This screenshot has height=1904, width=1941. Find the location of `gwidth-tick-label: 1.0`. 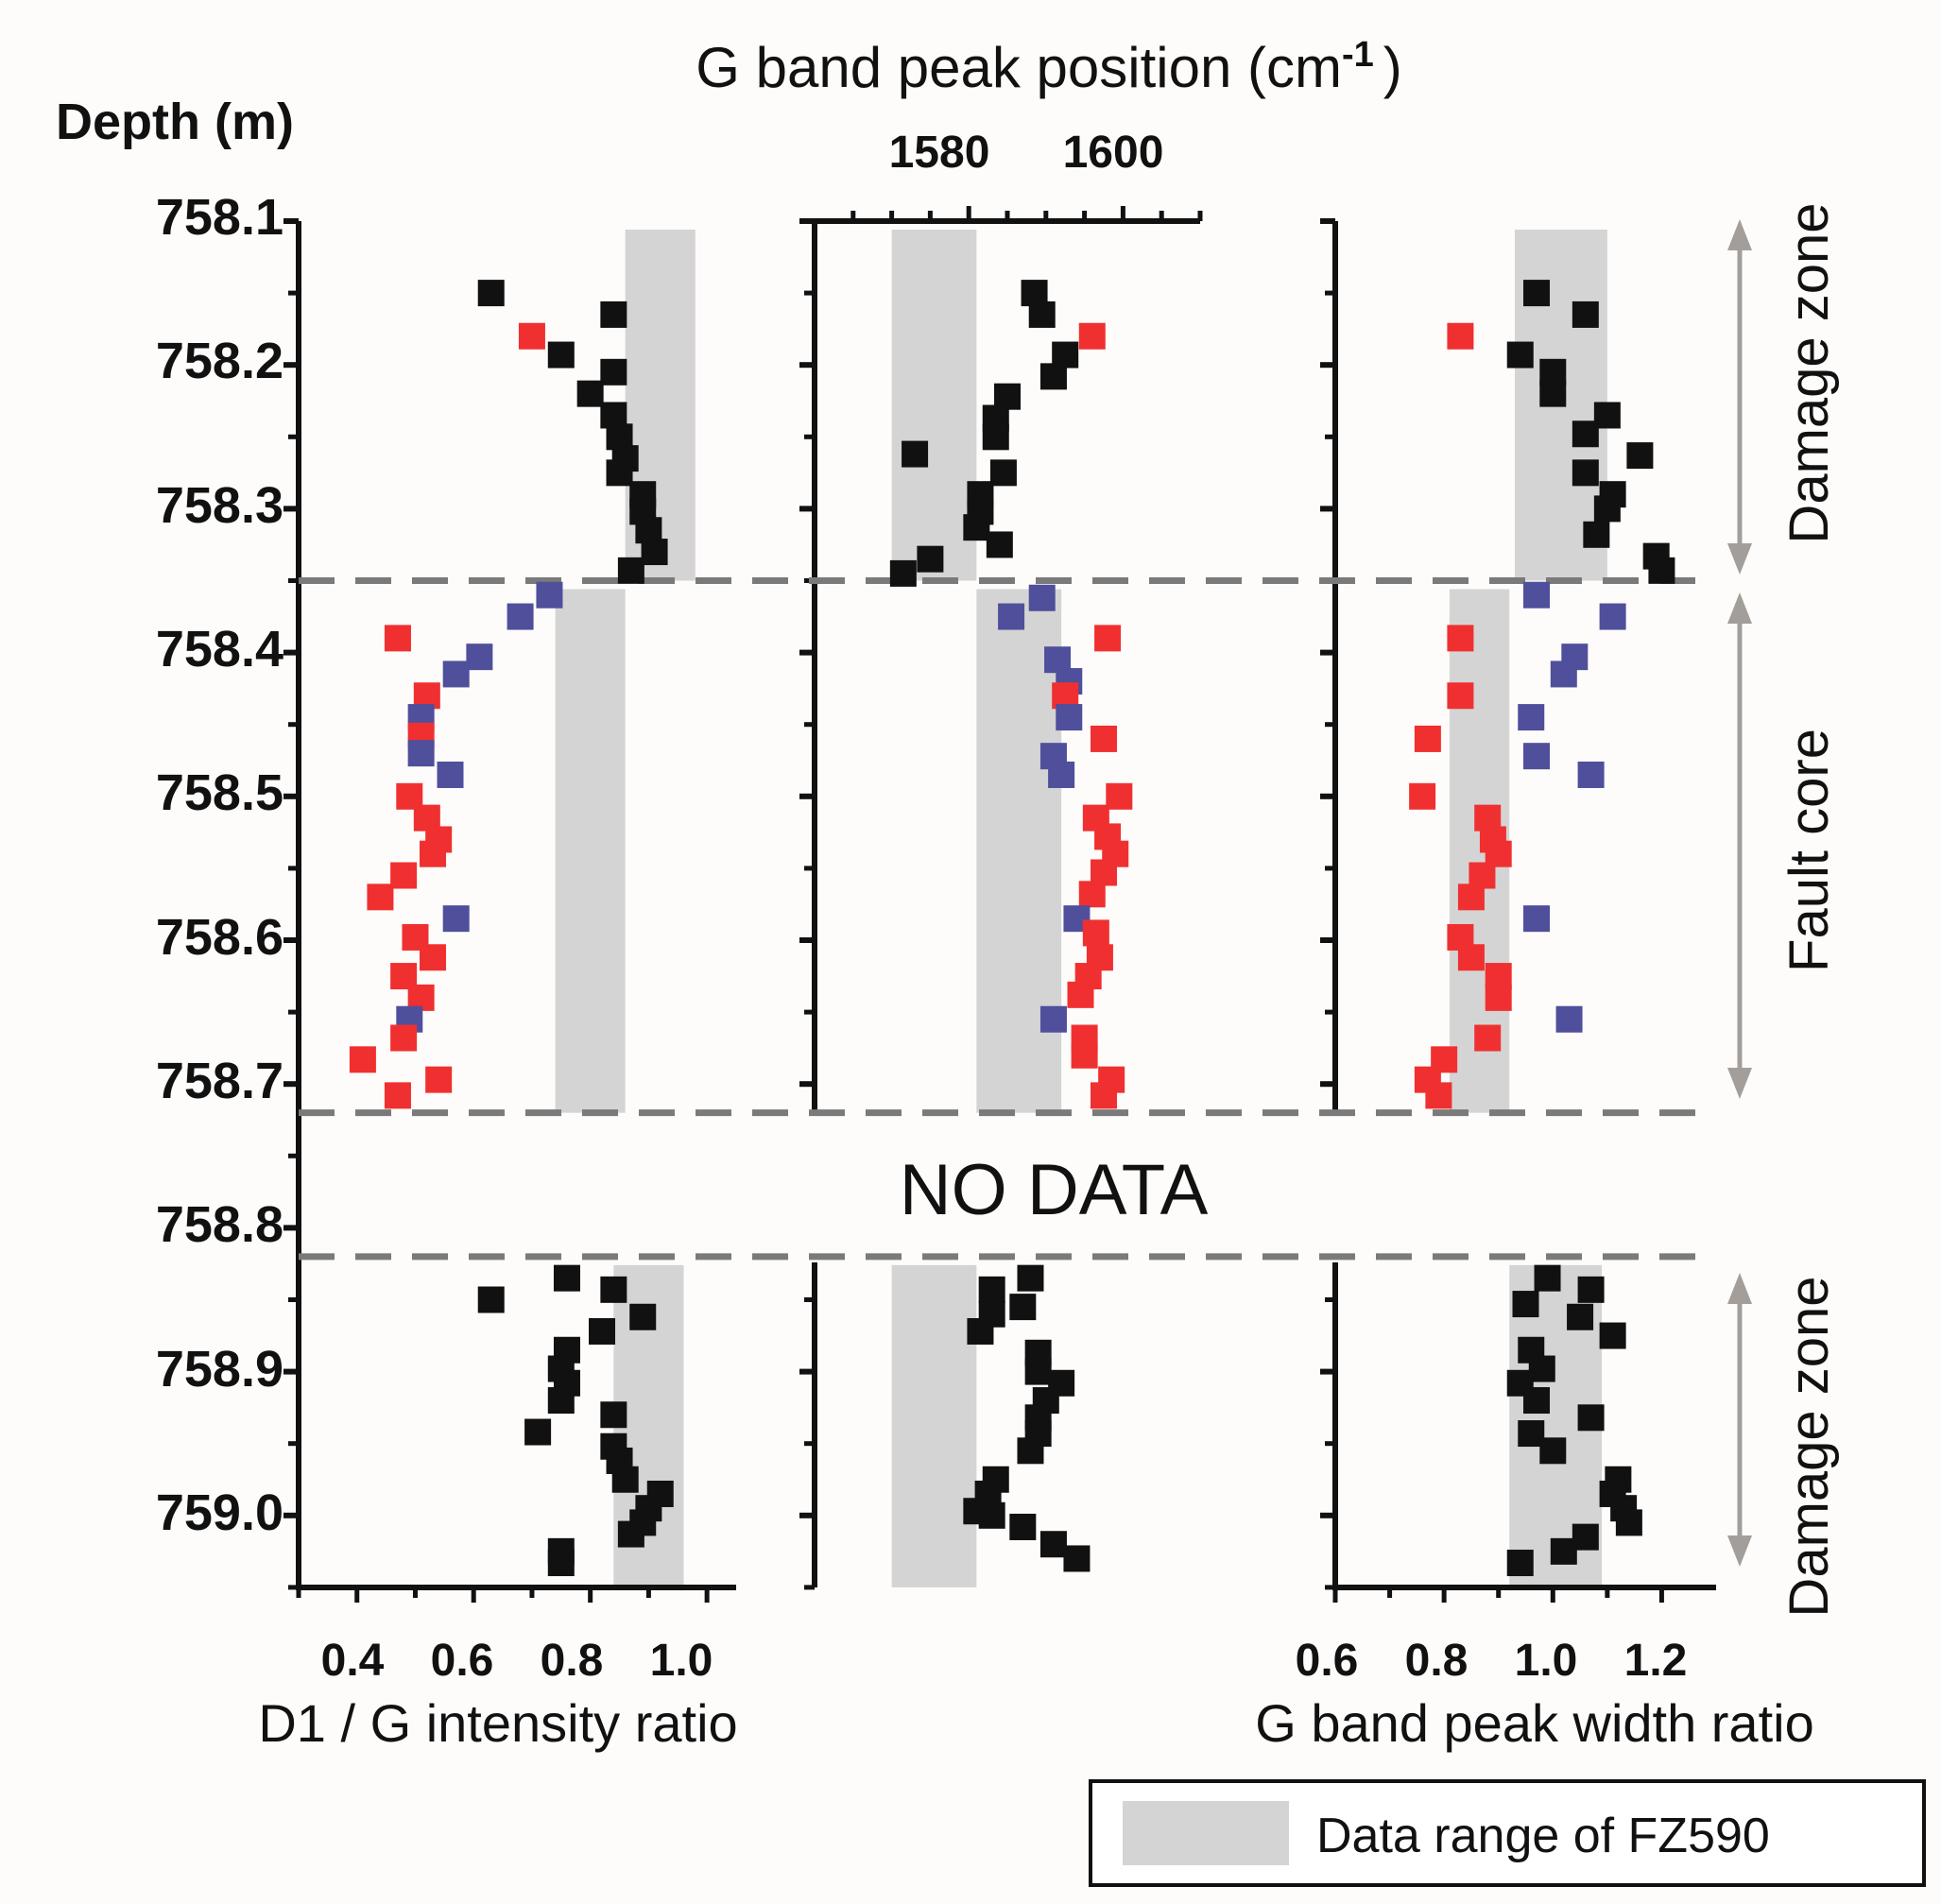

gwidth-tick-label: 1.0 is located at coordinates (1546, 1661).